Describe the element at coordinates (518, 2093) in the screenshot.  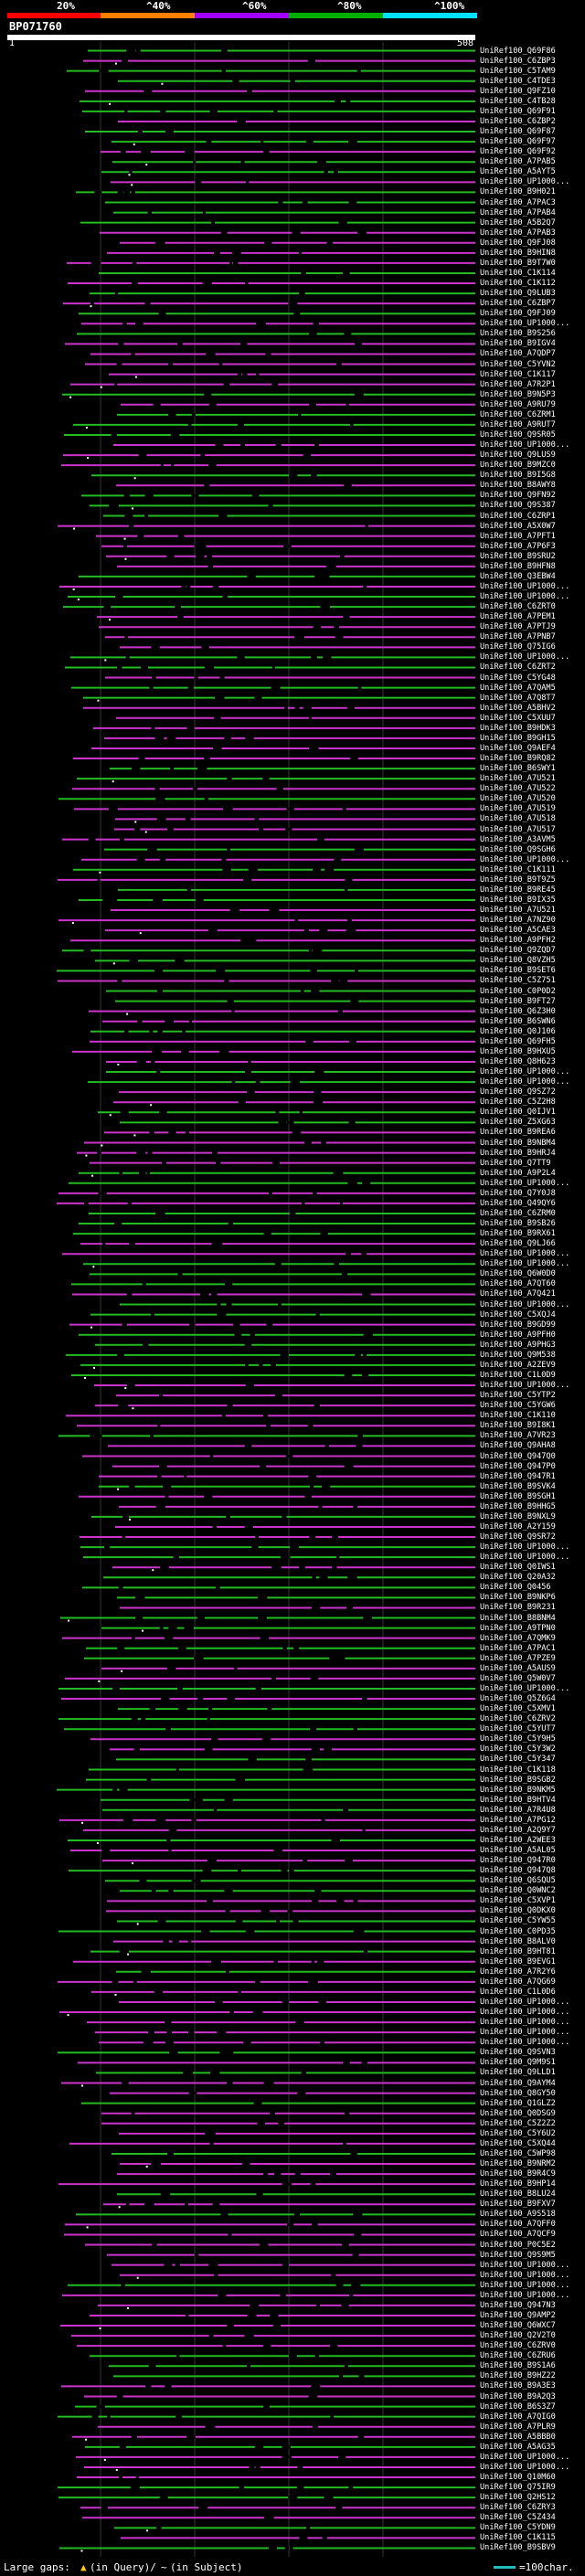
I see `hit-label: UniRef100_Q8GY50` at that location.